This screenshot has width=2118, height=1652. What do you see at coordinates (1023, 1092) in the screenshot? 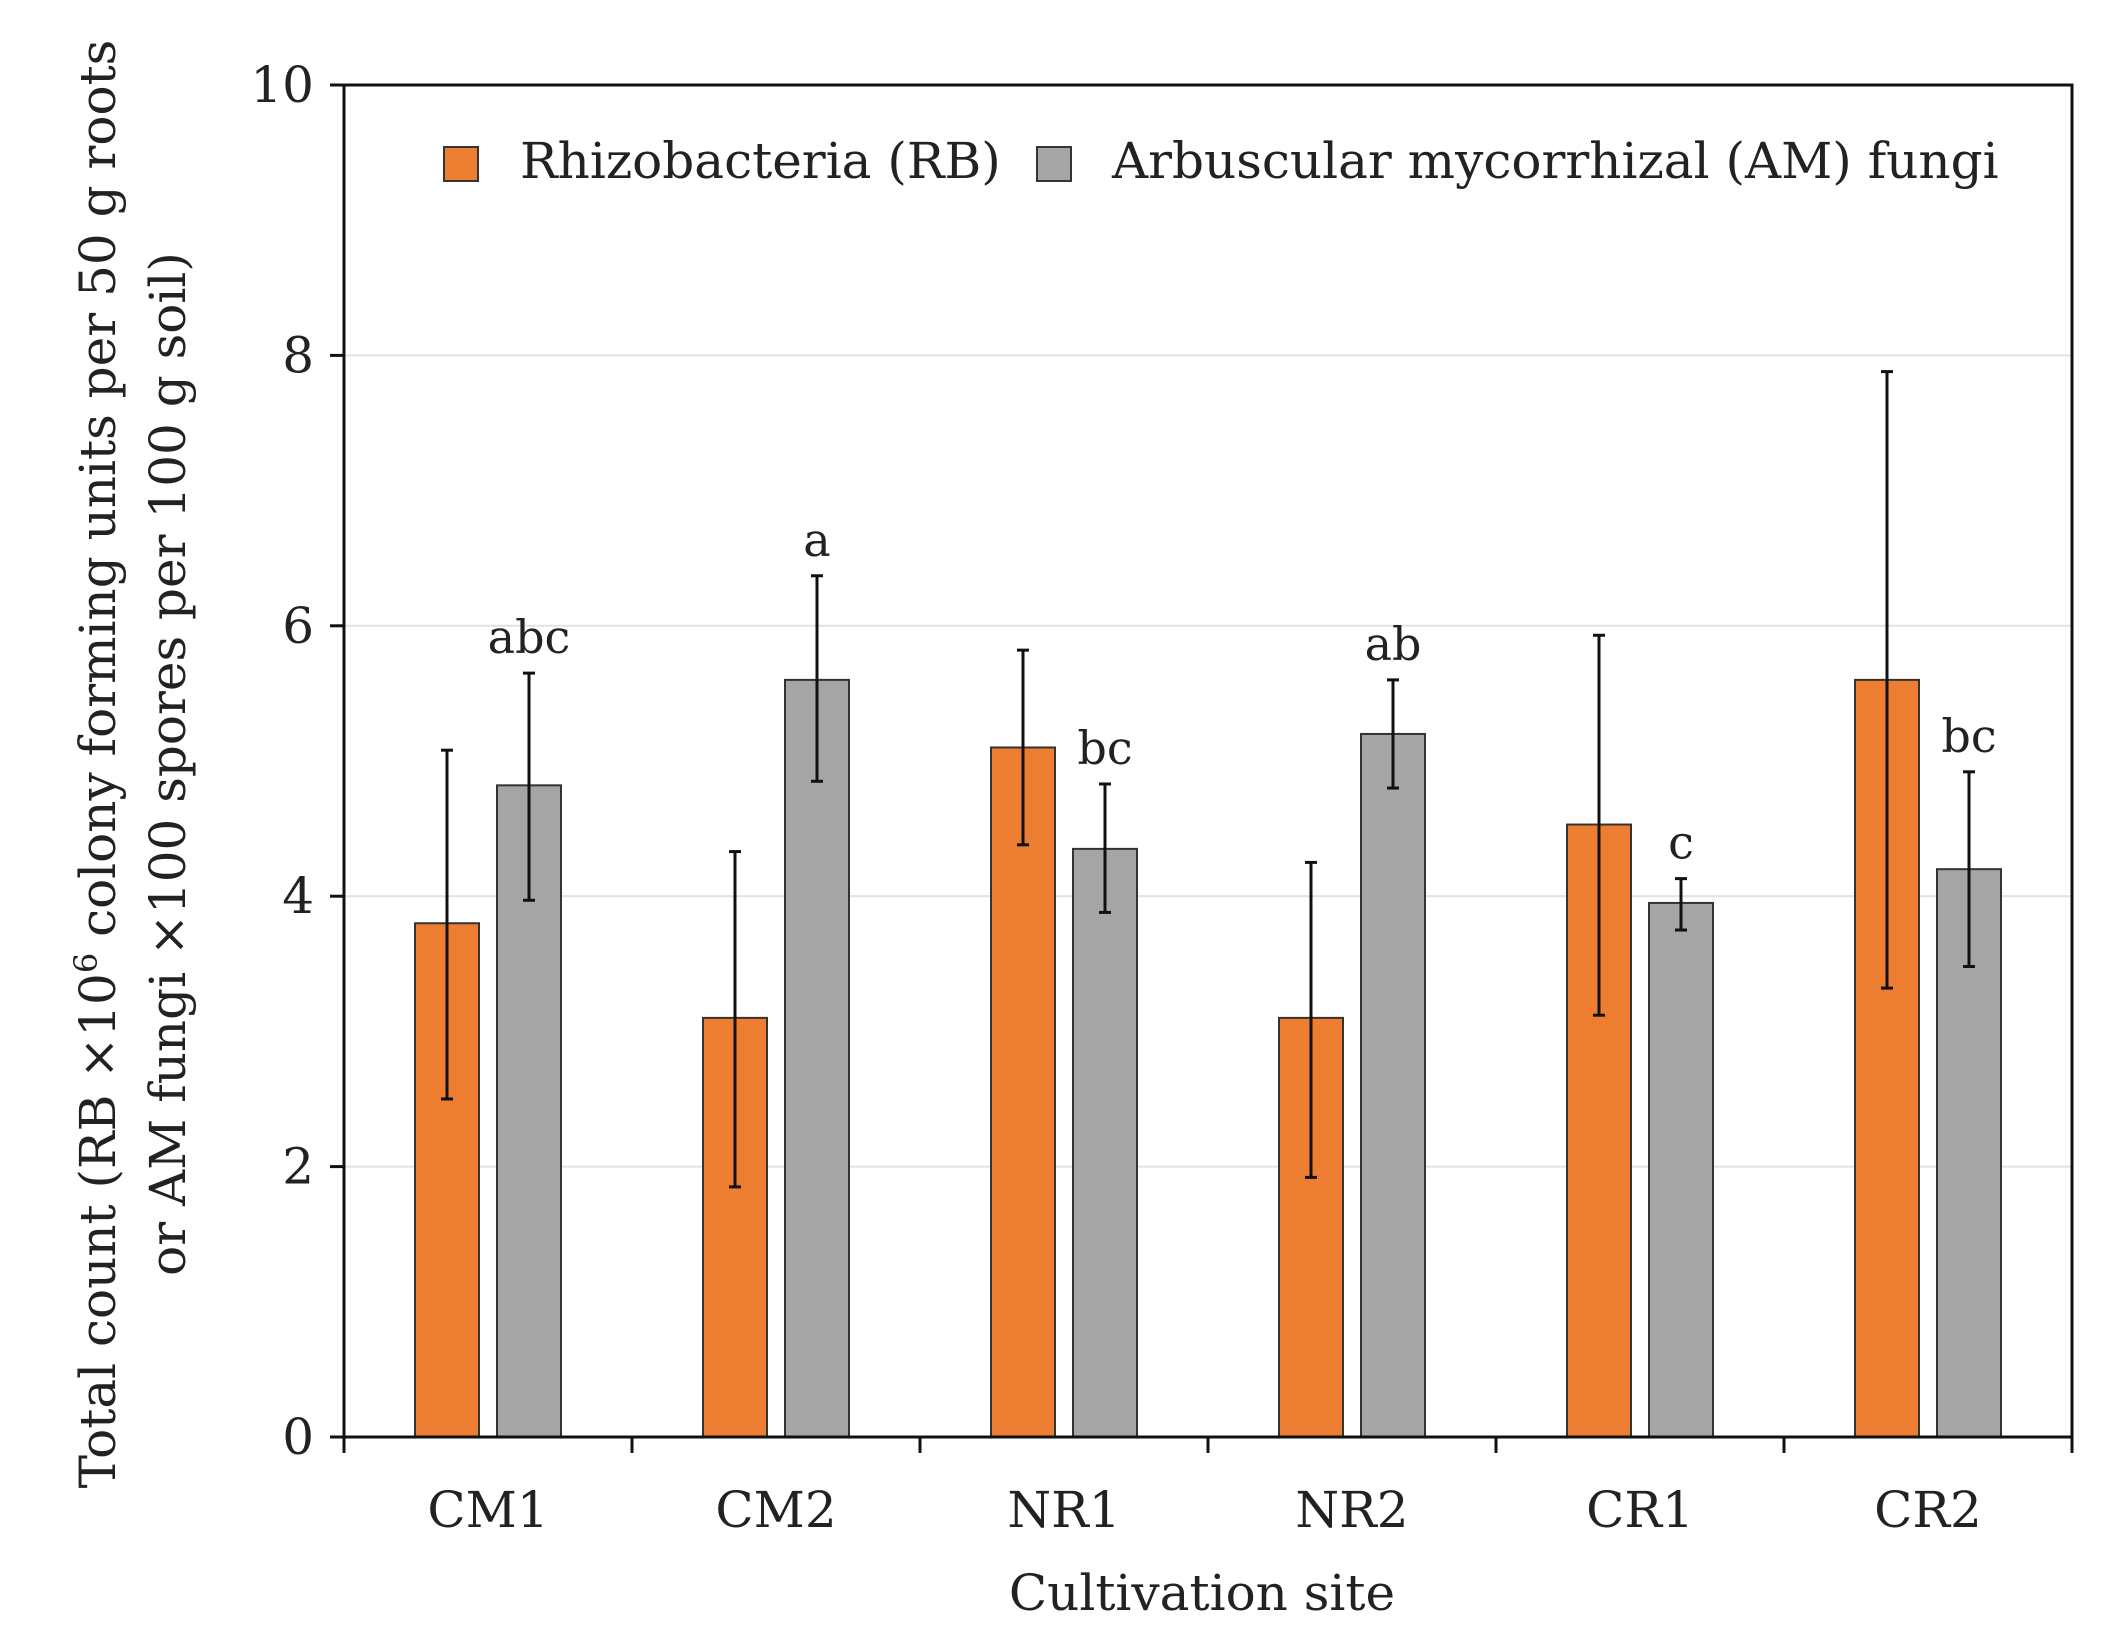
I see `bar-rb` at bounding box center [1023, 1092].